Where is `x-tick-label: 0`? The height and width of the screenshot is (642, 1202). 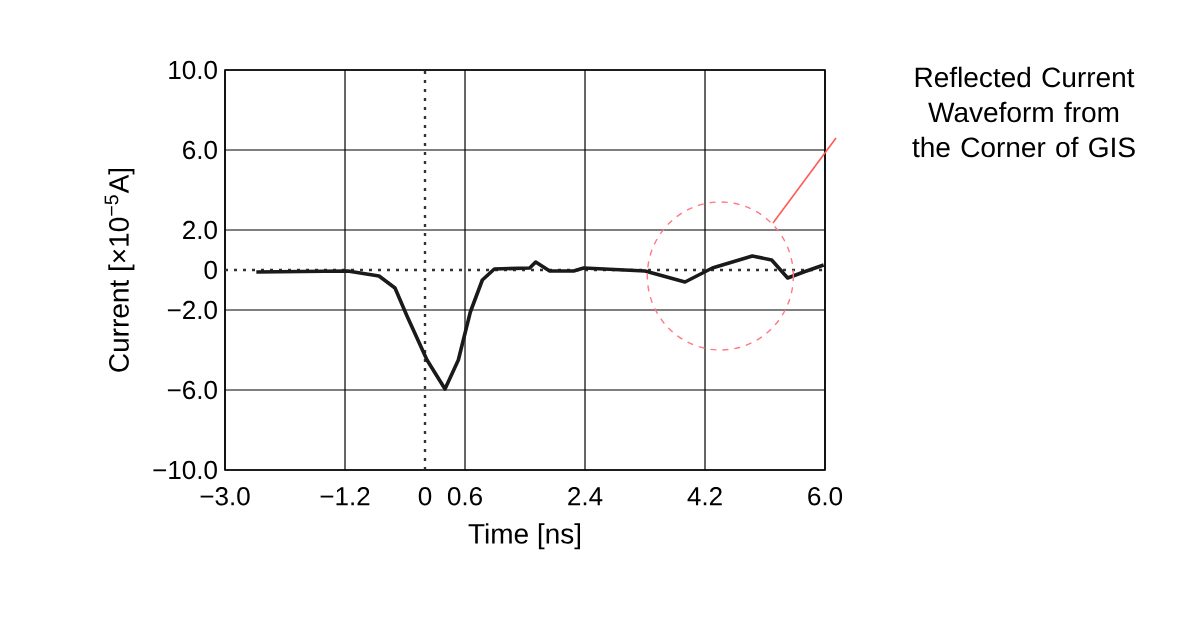 x-tick-label: 0 is located at coordinates (425, 496).